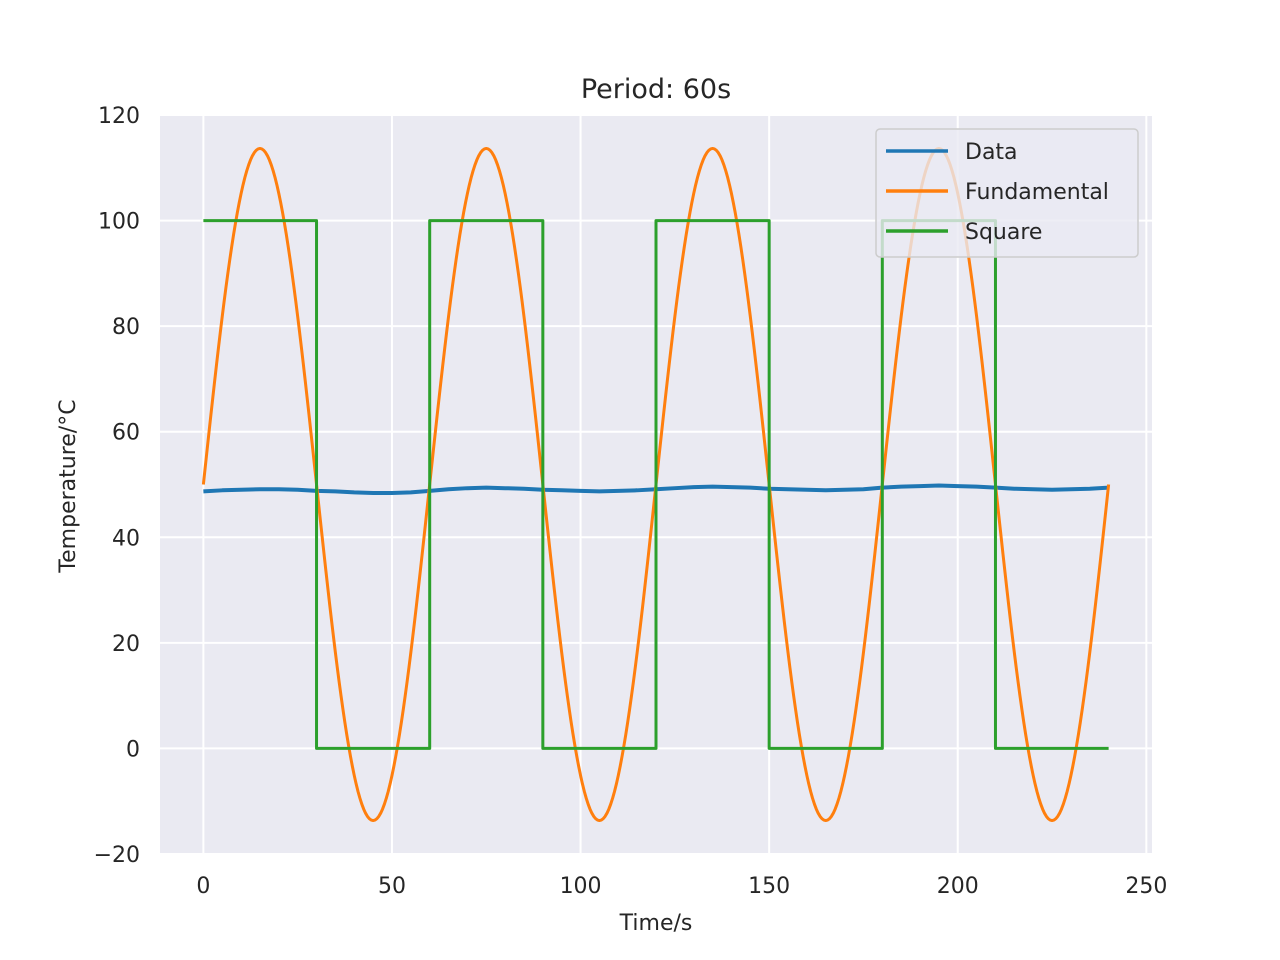  What do you see at coordinates (126, 433) in the screenshot?
I see `y-tick-label: 60` at bounding box center [126, 433].